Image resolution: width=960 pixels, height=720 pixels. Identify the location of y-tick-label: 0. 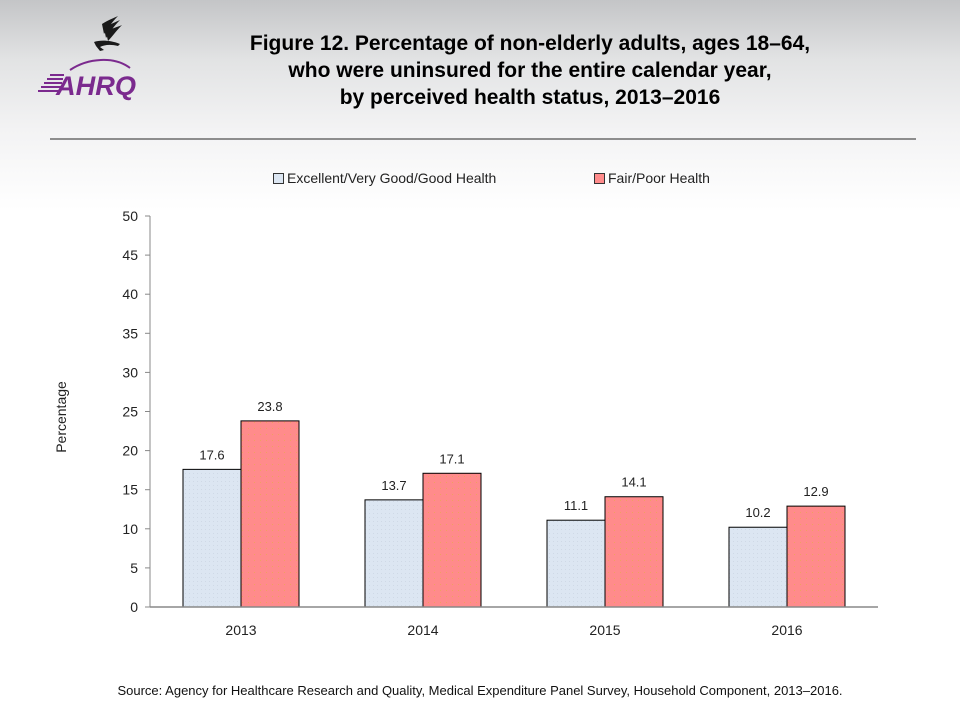
(134, 607).